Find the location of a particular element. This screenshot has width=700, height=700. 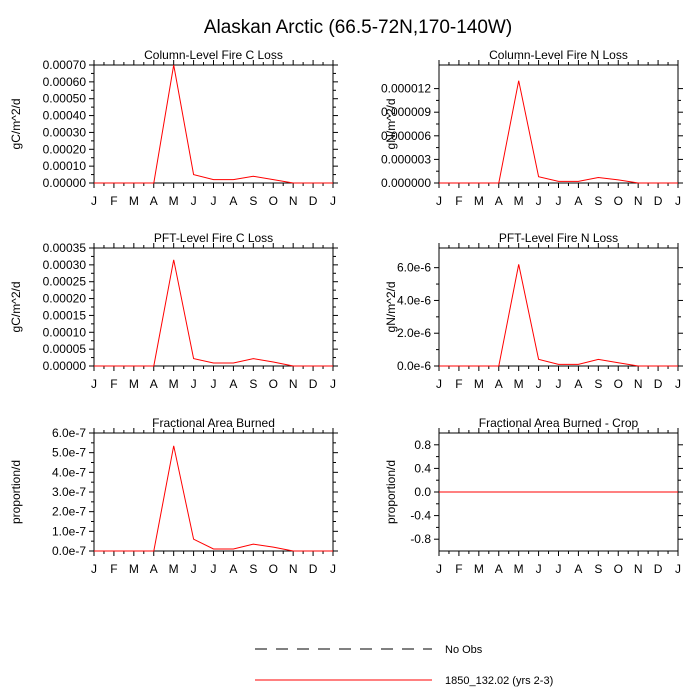

y-tick-label: 5.0e-7 is located at coordinates (69, 453).